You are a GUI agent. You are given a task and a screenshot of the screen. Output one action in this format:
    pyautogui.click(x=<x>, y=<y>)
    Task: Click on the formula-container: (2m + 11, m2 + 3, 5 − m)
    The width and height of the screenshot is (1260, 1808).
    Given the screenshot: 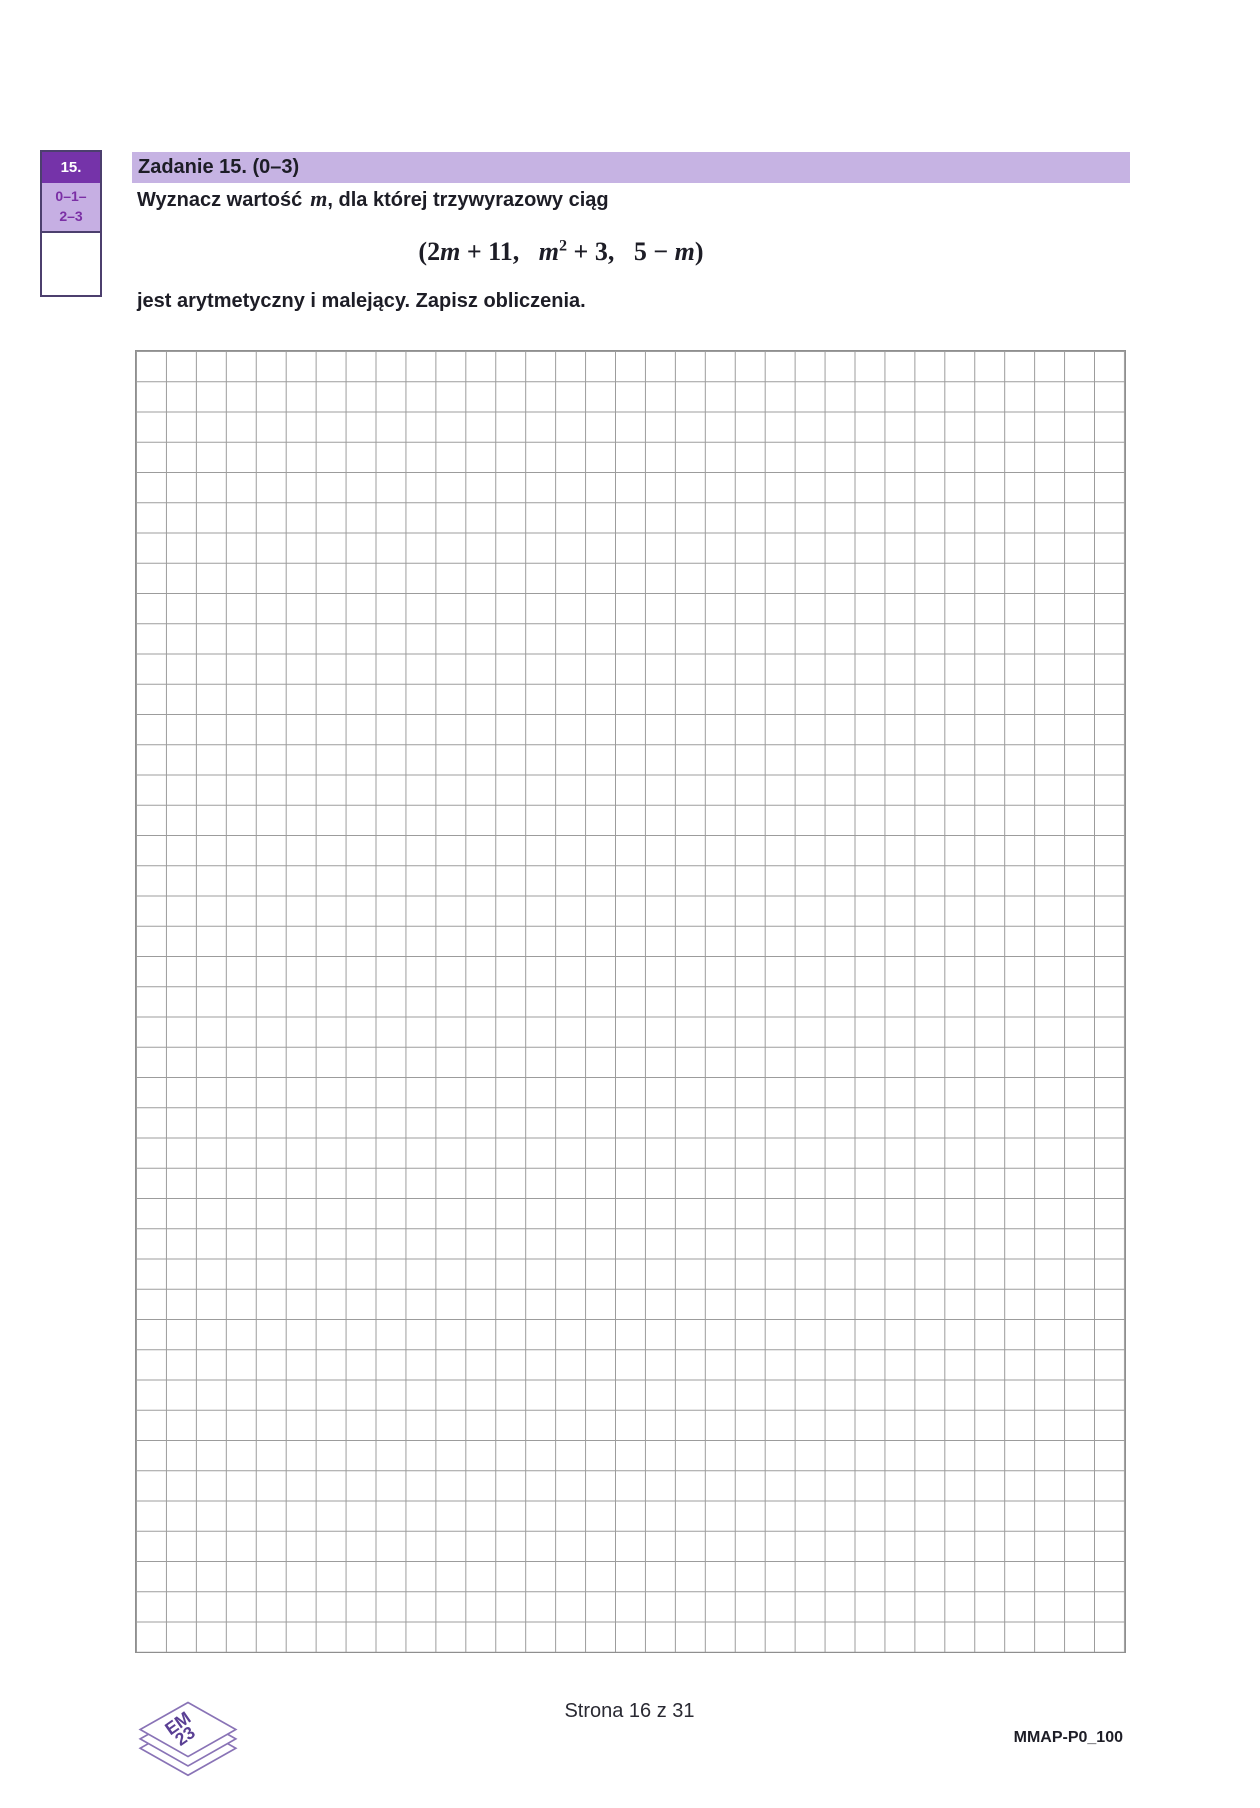 What is the action you would take?
    pyautogui.click(x=561, y=252)
    